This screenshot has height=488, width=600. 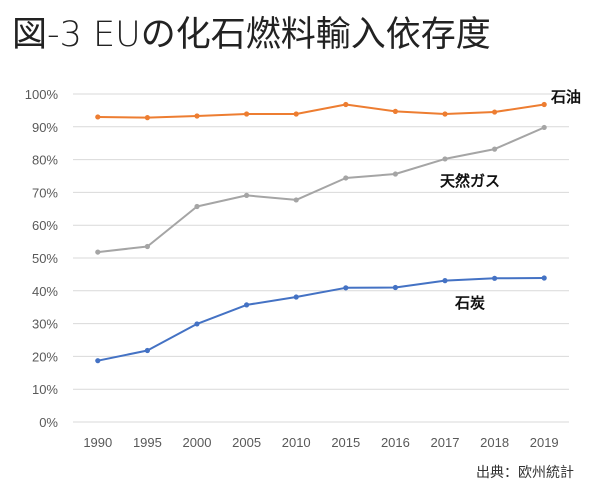 What do you see at coordinates (45, 127) in the screenshot?
I see `y-tick-label: 90%` at bounding box center [45, 127].